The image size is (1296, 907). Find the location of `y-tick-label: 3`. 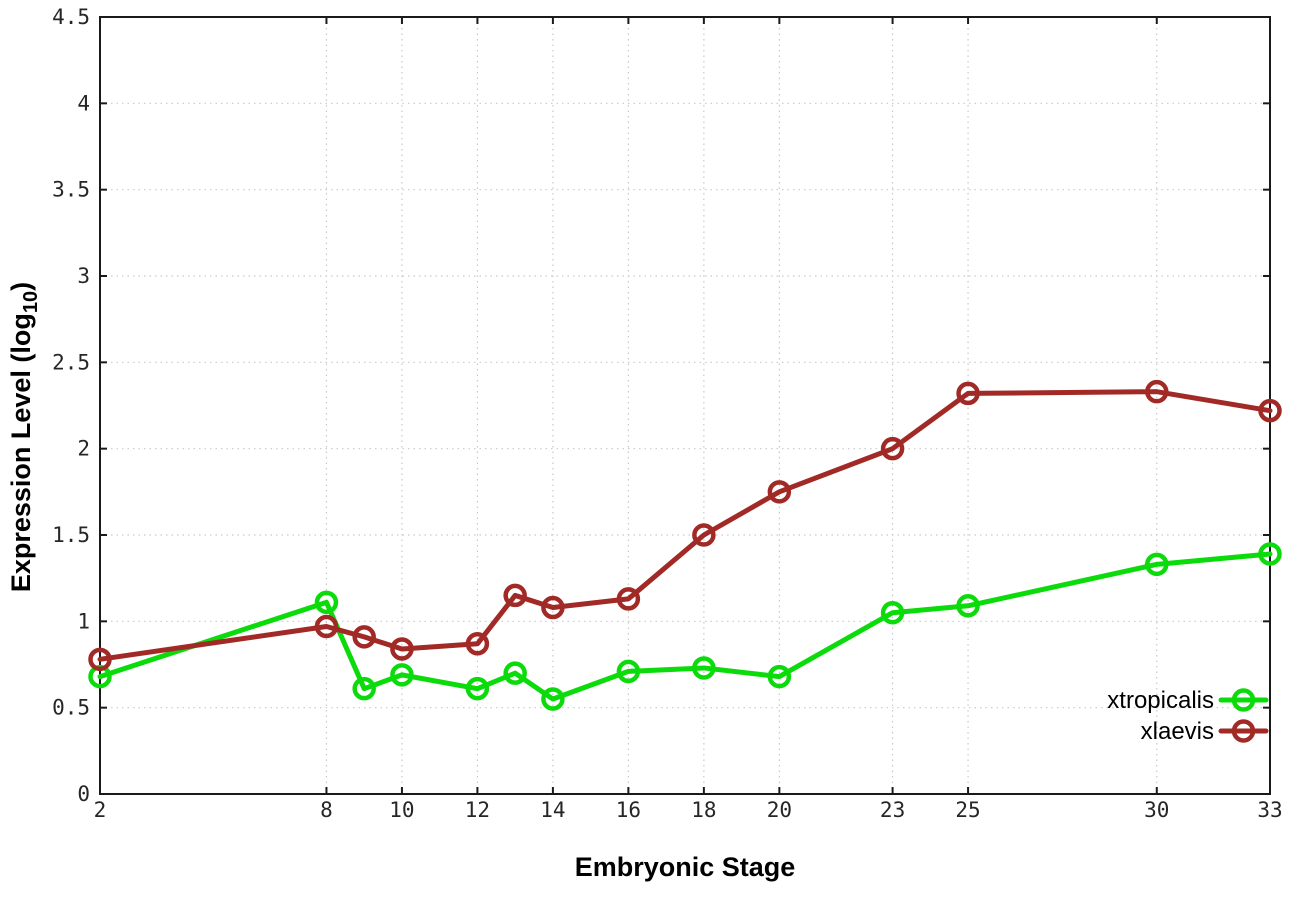

y-tick-label: 3 is located at coordinates (83, 276).